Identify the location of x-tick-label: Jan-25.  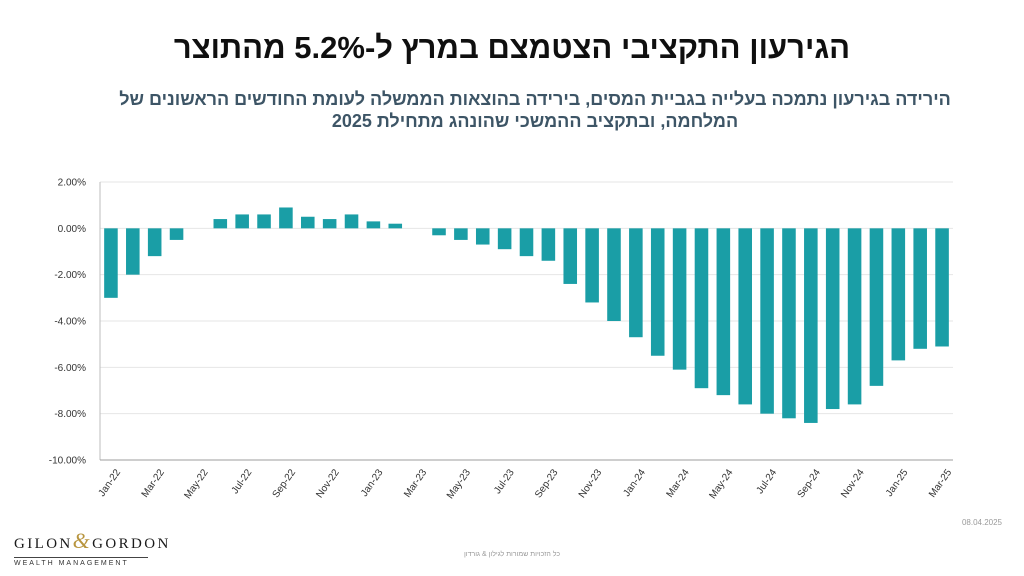
(897, 483).